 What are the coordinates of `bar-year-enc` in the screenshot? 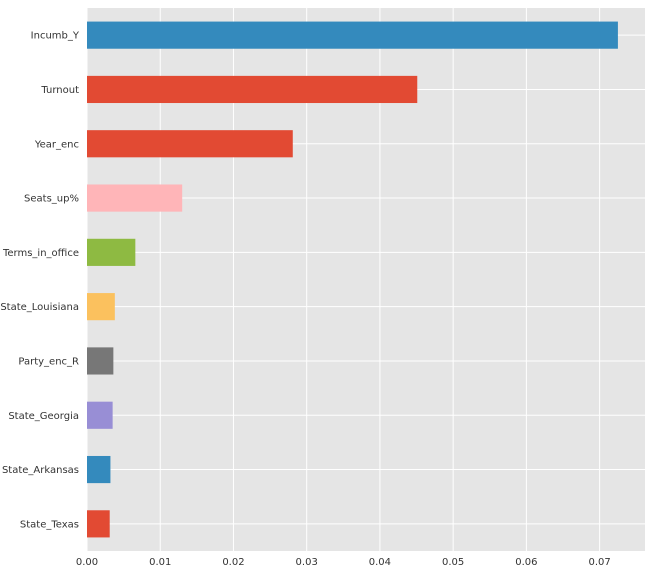 It's located at (190, 144).